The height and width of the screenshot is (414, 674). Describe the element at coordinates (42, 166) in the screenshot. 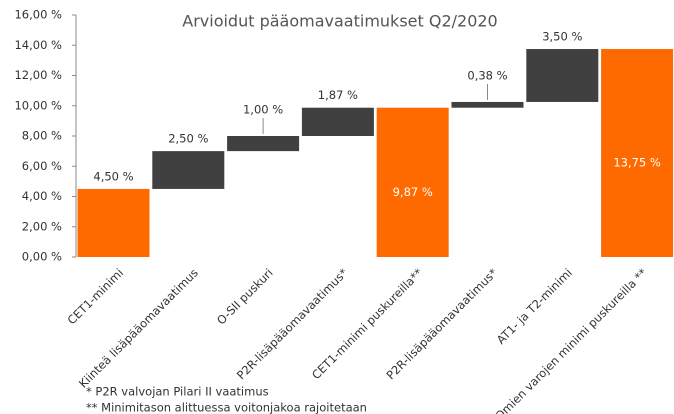

I see `y-tick-label: 6,00 %` at that location.